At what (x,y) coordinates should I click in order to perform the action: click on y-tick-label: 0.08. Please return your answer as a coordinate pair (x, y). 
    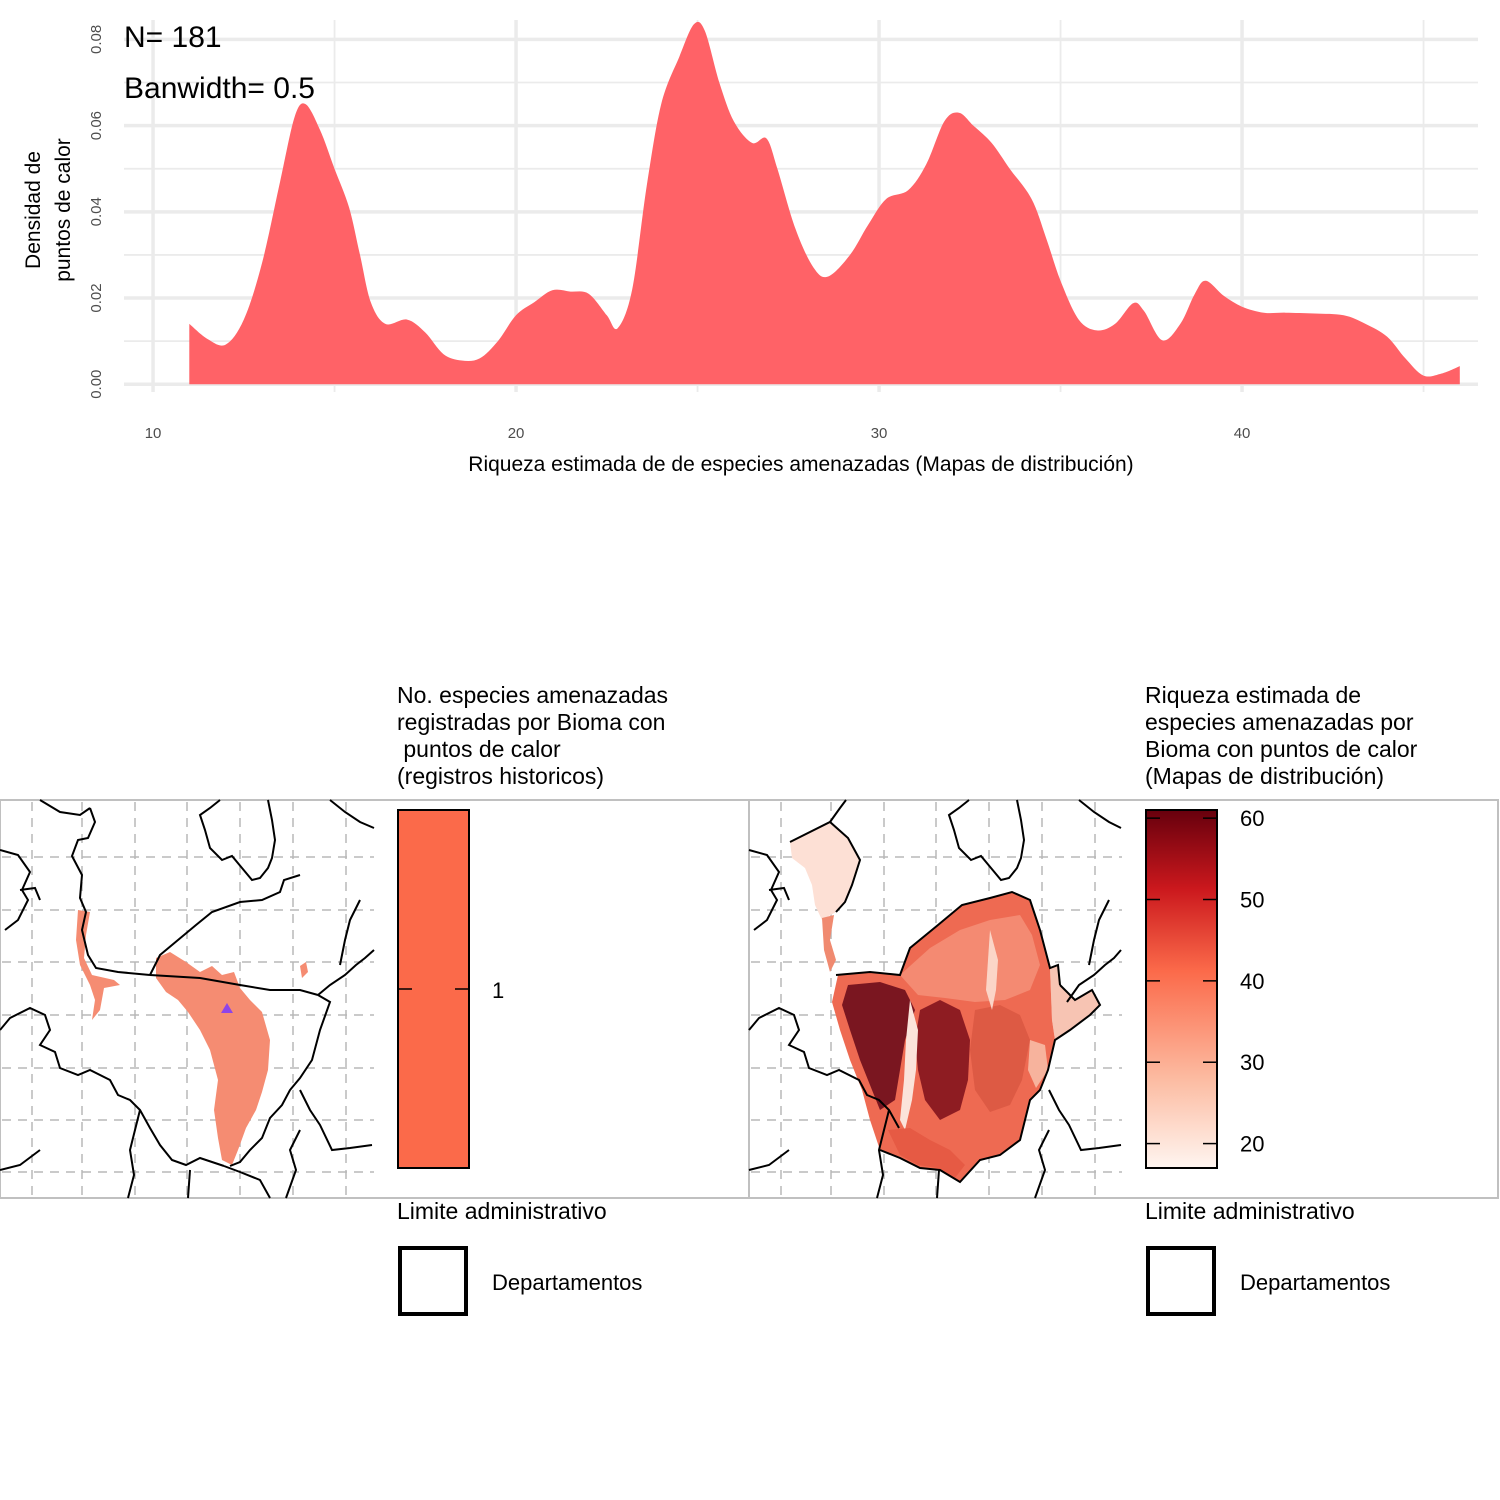
    Looking at the image, I should click on (96, 39).